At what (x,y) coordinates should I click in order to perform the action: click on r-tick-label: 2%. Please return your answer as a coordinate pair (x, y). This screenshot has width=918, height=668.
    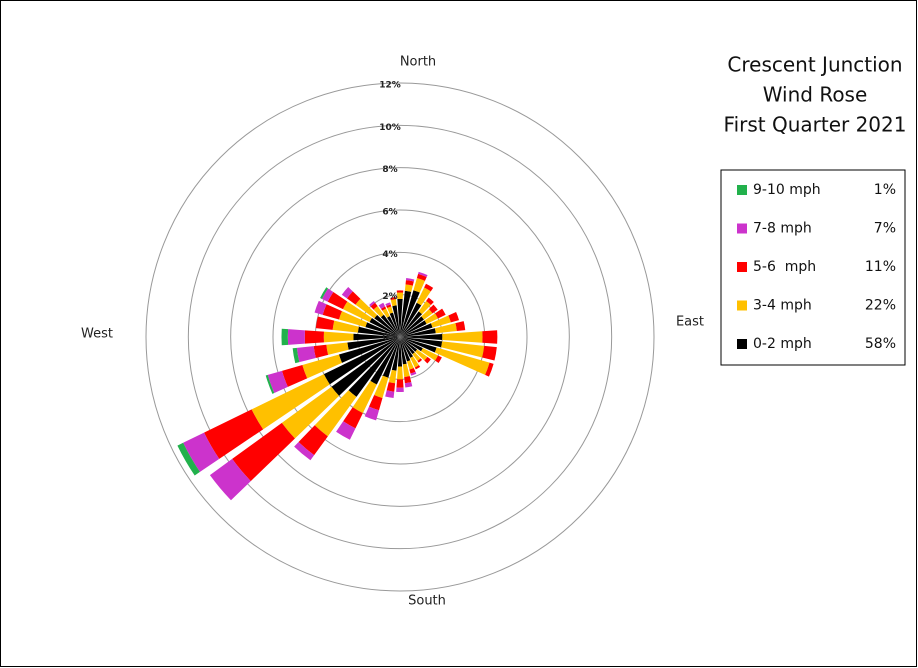
    Looking at the image, I should click on (389, 297).